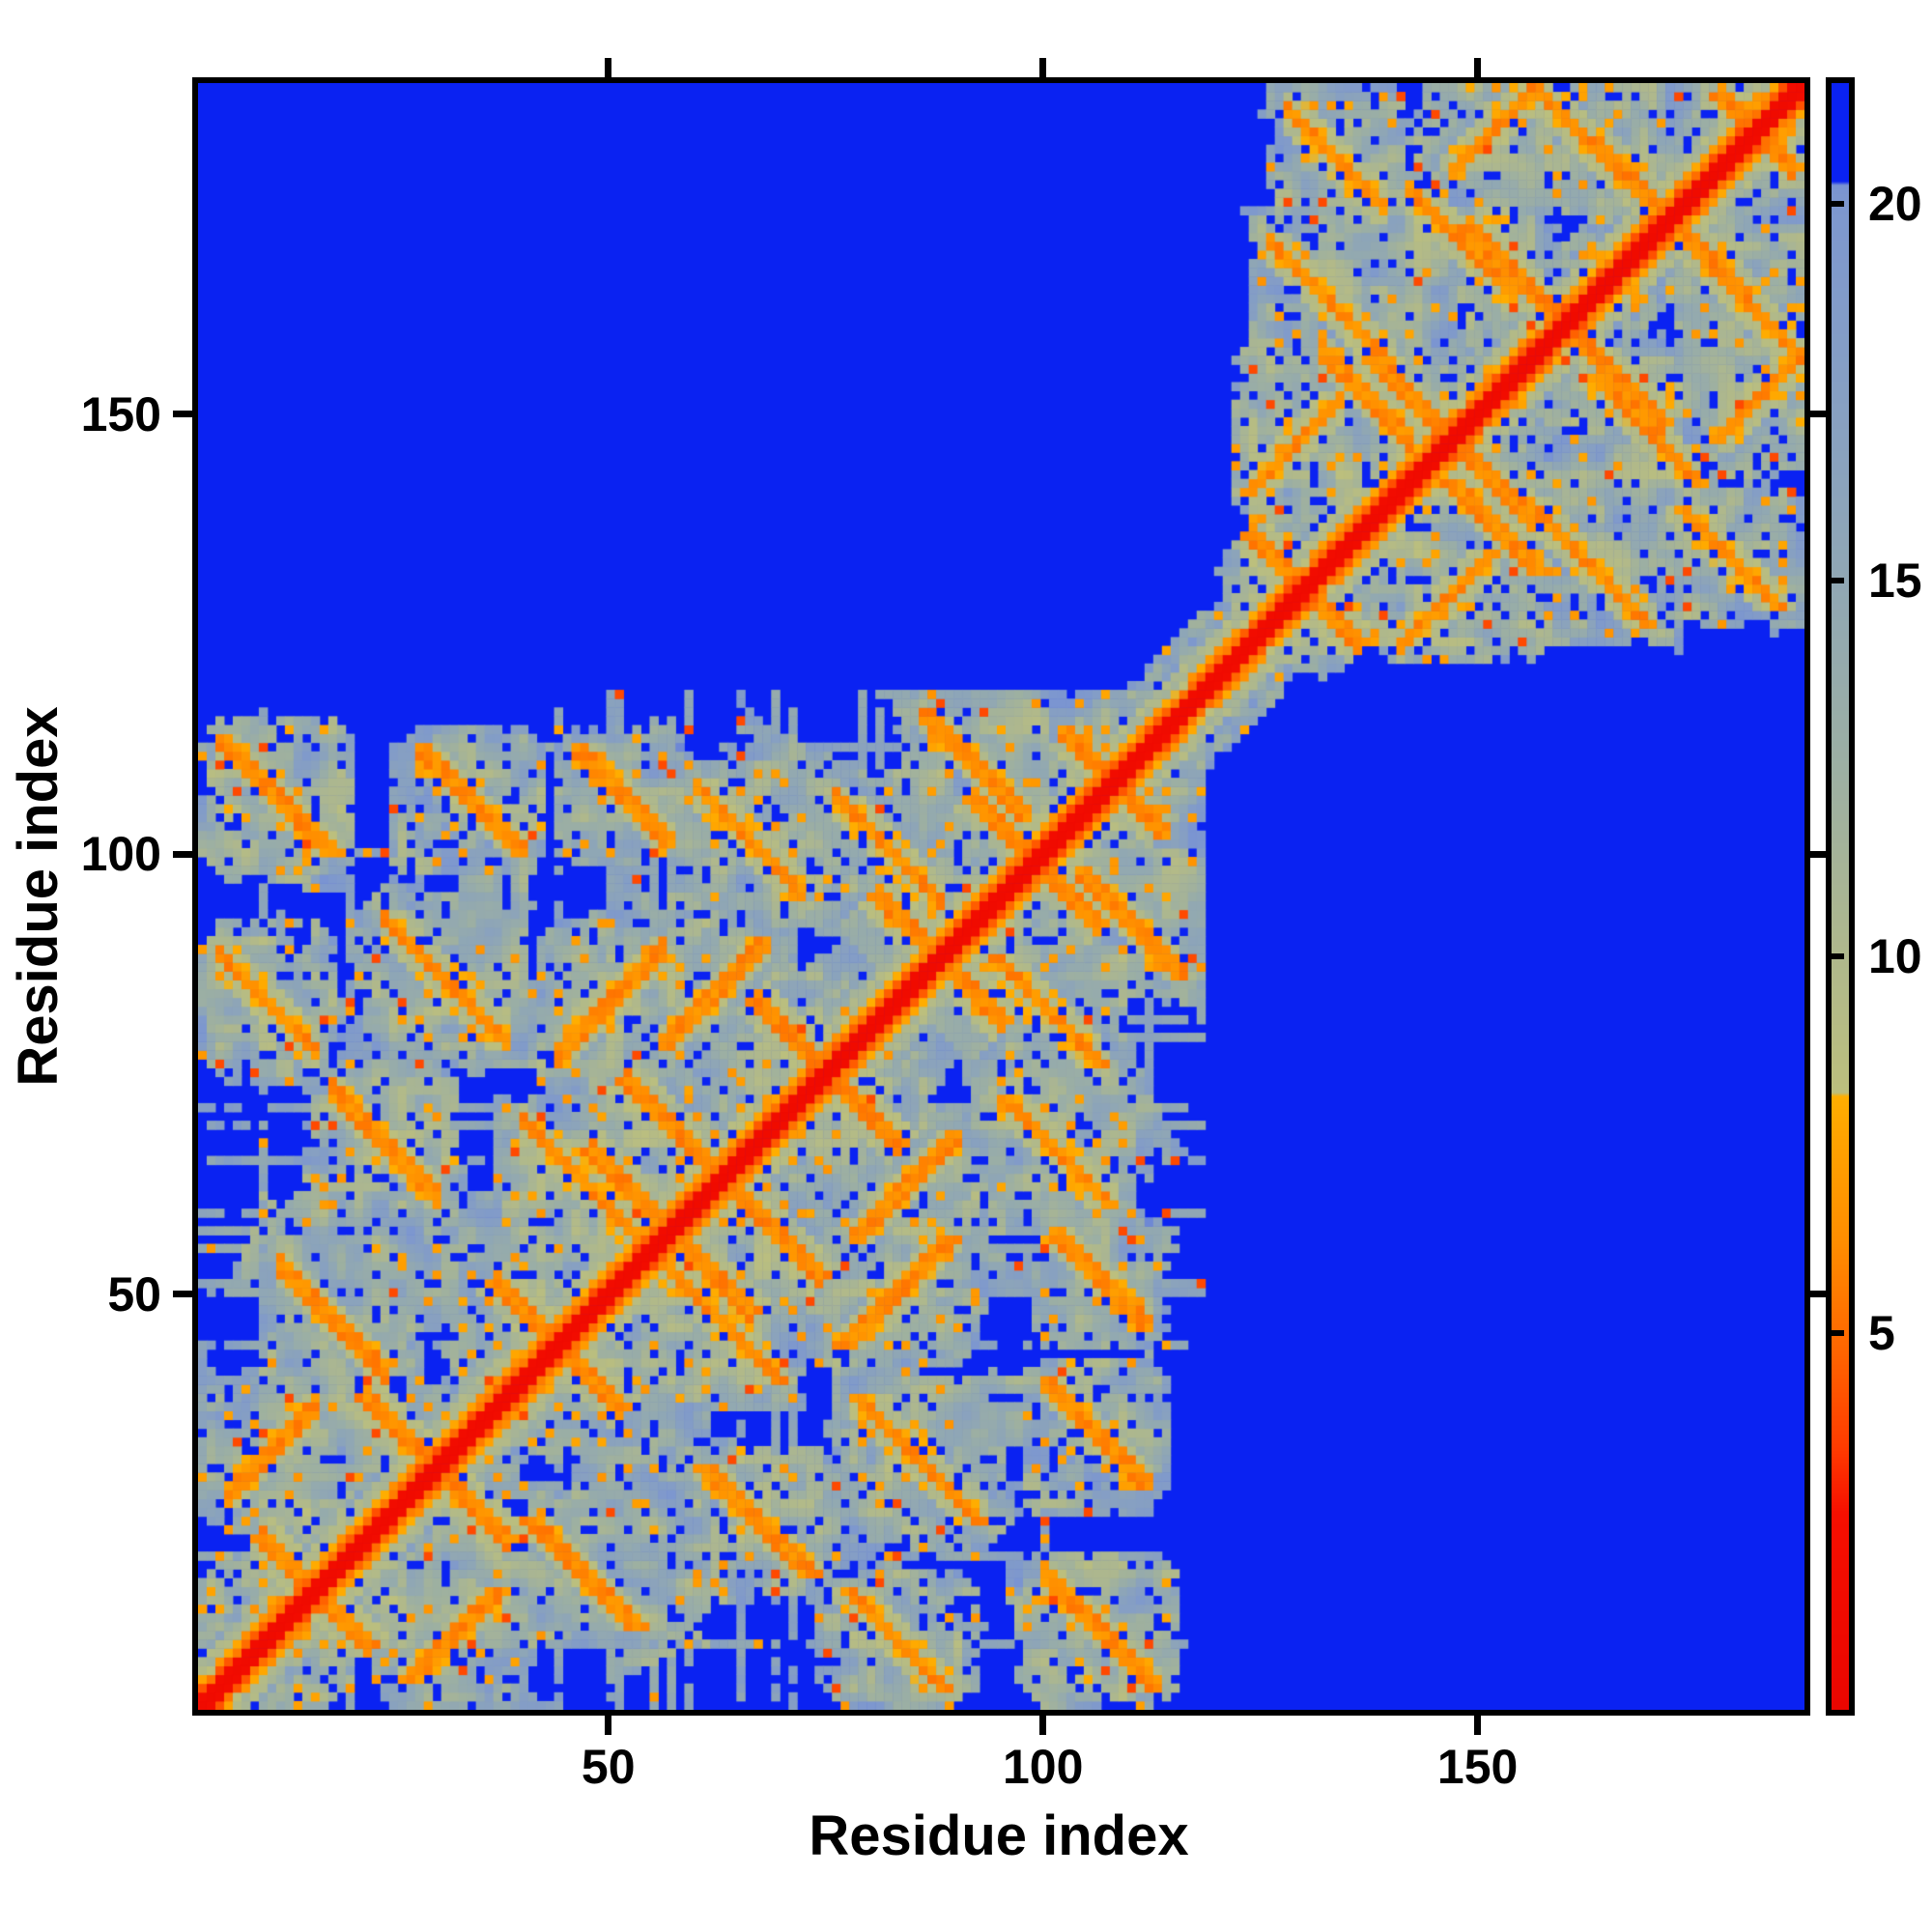 The height and width of the screenshot is (1932, 1932). Describe the element at coordinates (1895, 956) in the screenshot. I see `colorbar-tick-label: 10` at that location.